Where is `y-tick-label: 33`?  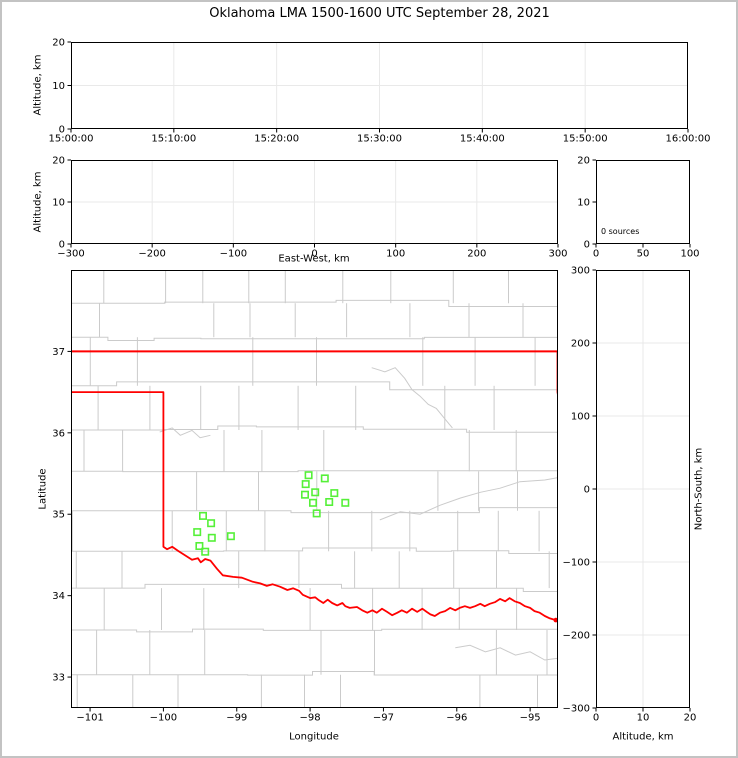 y-tick-label: 33 is located at coordinates (58, 678).